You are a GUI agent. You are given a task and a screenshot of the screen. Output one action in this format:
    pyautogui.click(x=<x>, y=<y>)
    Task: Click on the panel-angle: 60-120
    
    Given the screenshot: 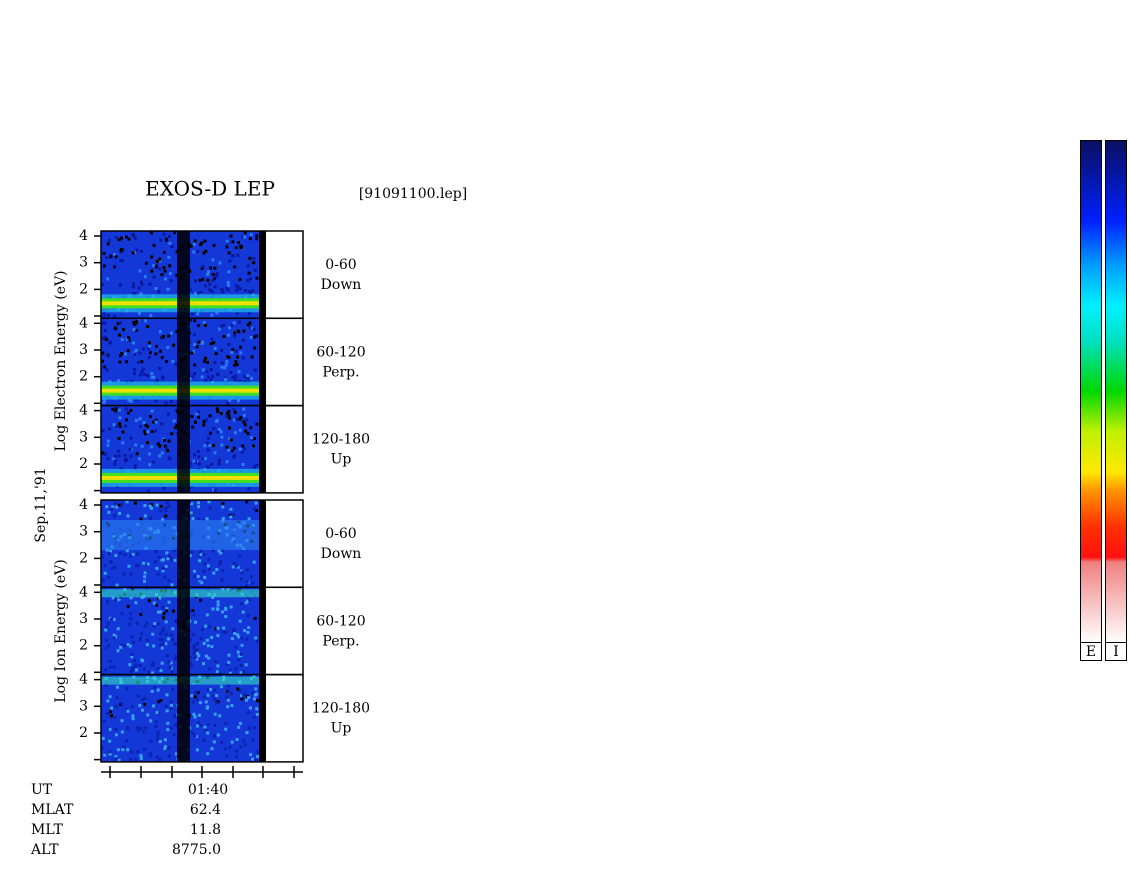 What is the action you would take?
    pyautogui.click(x=340, y=352)
    